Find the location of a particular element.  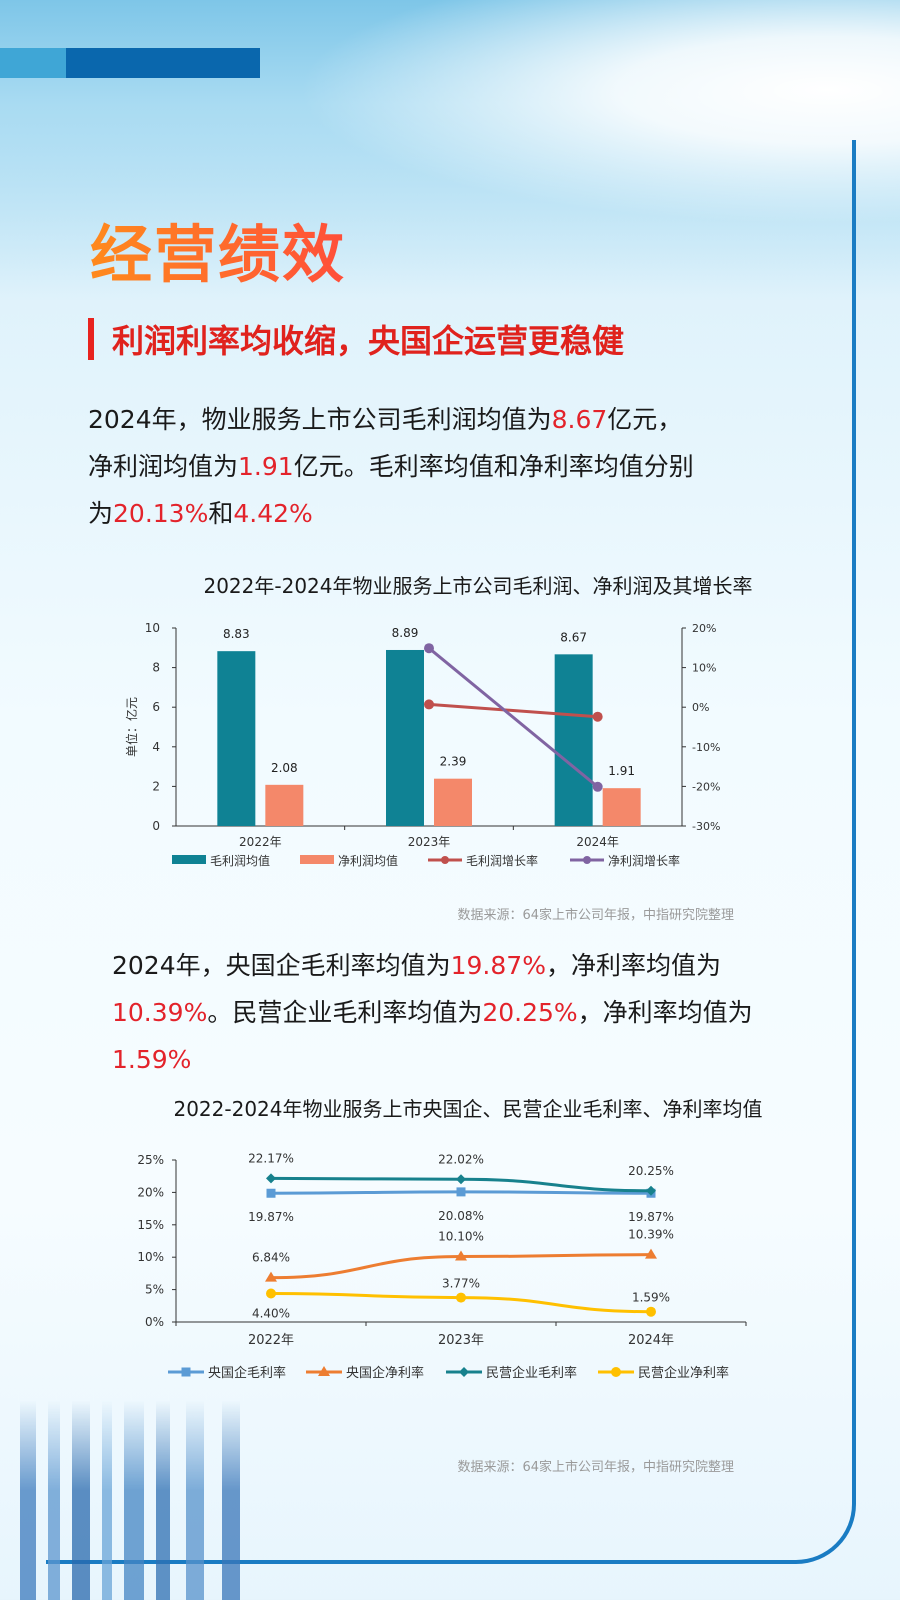

highlight-value: 19.87% is located at coordinates (498, 965).